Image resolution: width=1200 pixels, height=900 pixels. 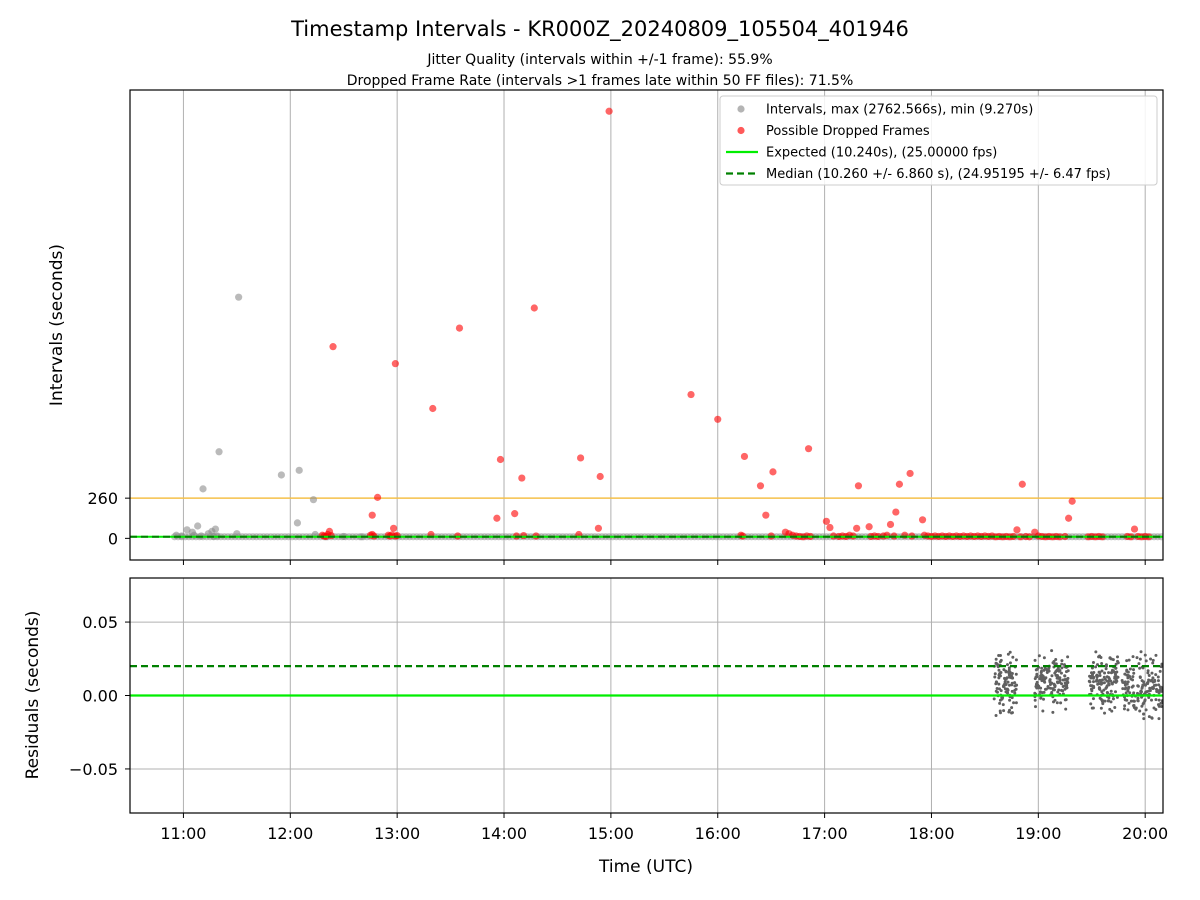 I want to click on y-tick-label-top-0: 0, so click(x=113, y=538).